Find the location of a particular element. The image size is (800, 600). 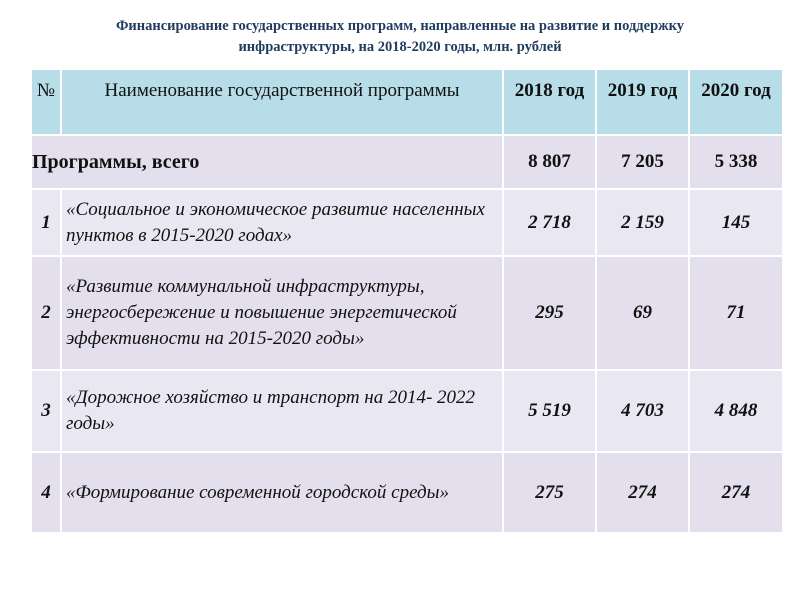

row-2018: 275 is located at coordinates (549, 492).